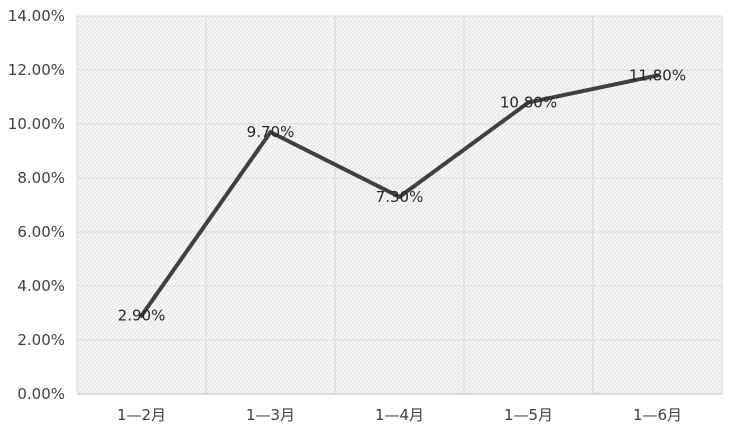 Image resolution: width=738 pixels, height=438 pixels. Describe the element at coordinates (270, 415) in the screenshot. I see `x-tick-label: 1—3月` at that location.